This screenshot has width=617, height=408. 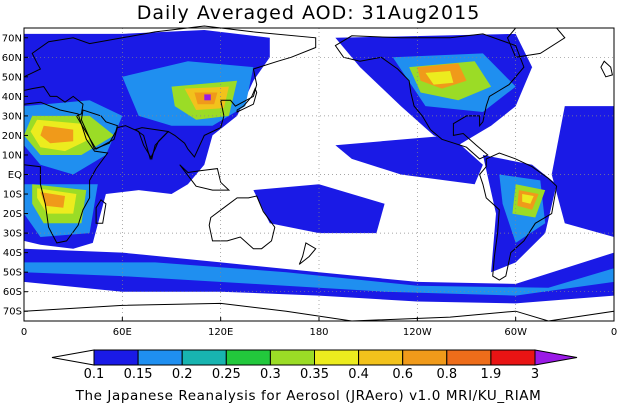 I want to click on uk-coast, so click(x=606, y=69).